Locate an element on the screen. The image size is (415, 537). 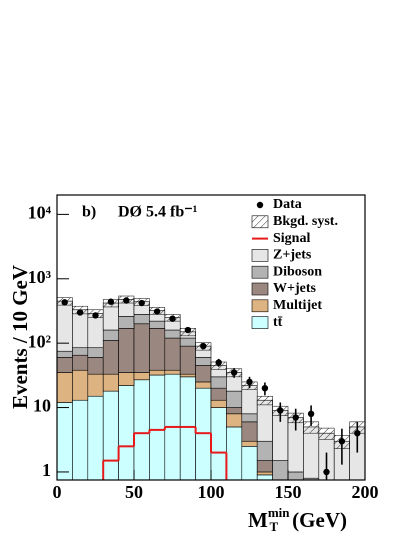
legend-label: Diboson is located at coordinates (297, 271).